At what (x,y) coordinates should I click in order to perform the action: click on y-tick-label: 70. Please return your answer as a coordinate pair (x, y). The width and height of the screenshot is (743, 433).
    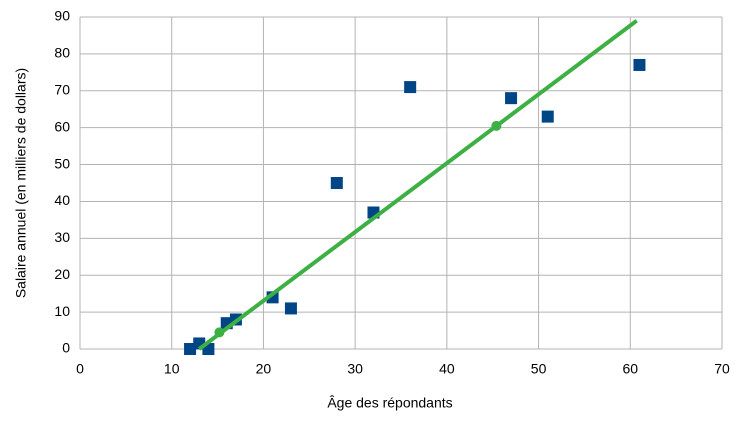
    Looking at the image, I should click on (62, 89).